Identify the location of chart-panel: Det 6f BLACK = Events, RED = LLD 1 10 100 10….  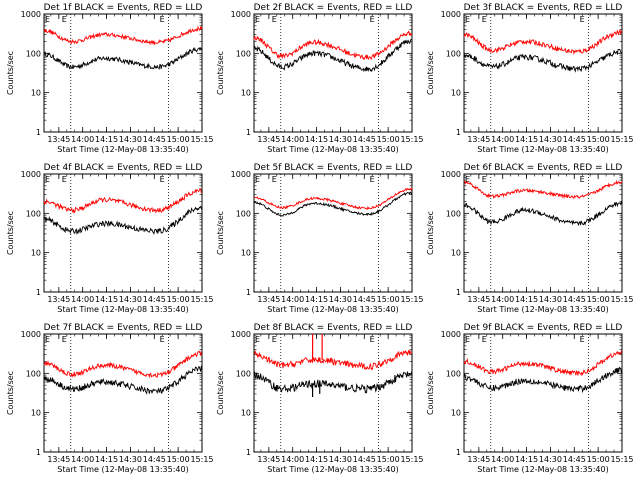
(530, 238).